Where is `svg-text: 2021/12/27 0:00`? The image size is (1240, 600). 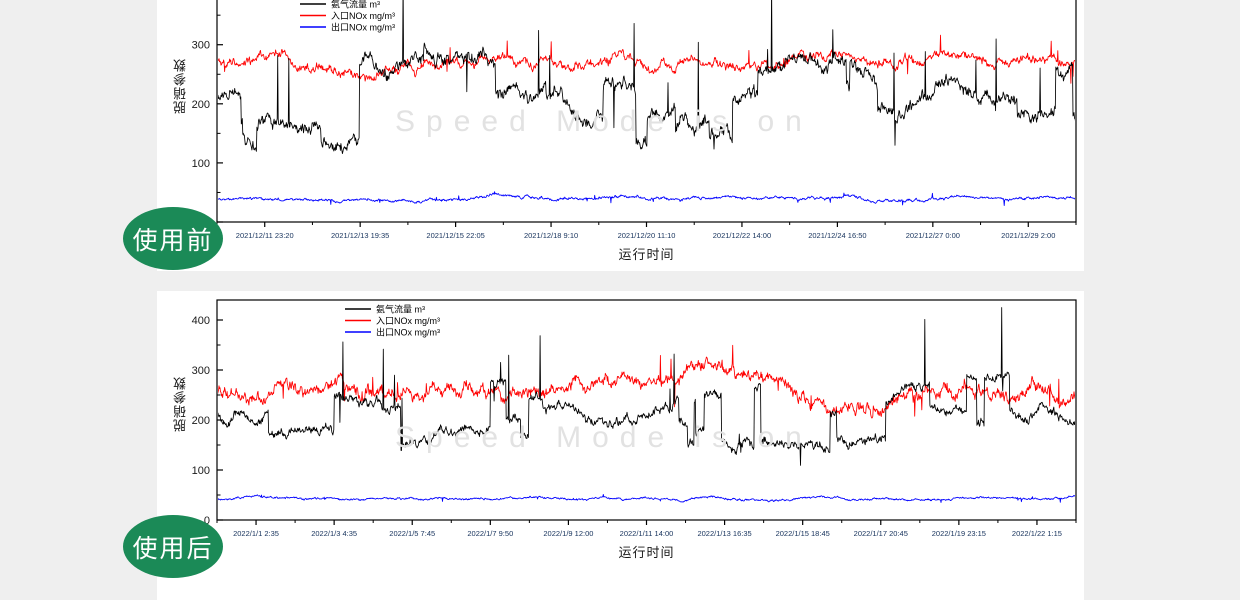 svg-text: 2021/12/27 0:00 is located at coordinates (933, 235).